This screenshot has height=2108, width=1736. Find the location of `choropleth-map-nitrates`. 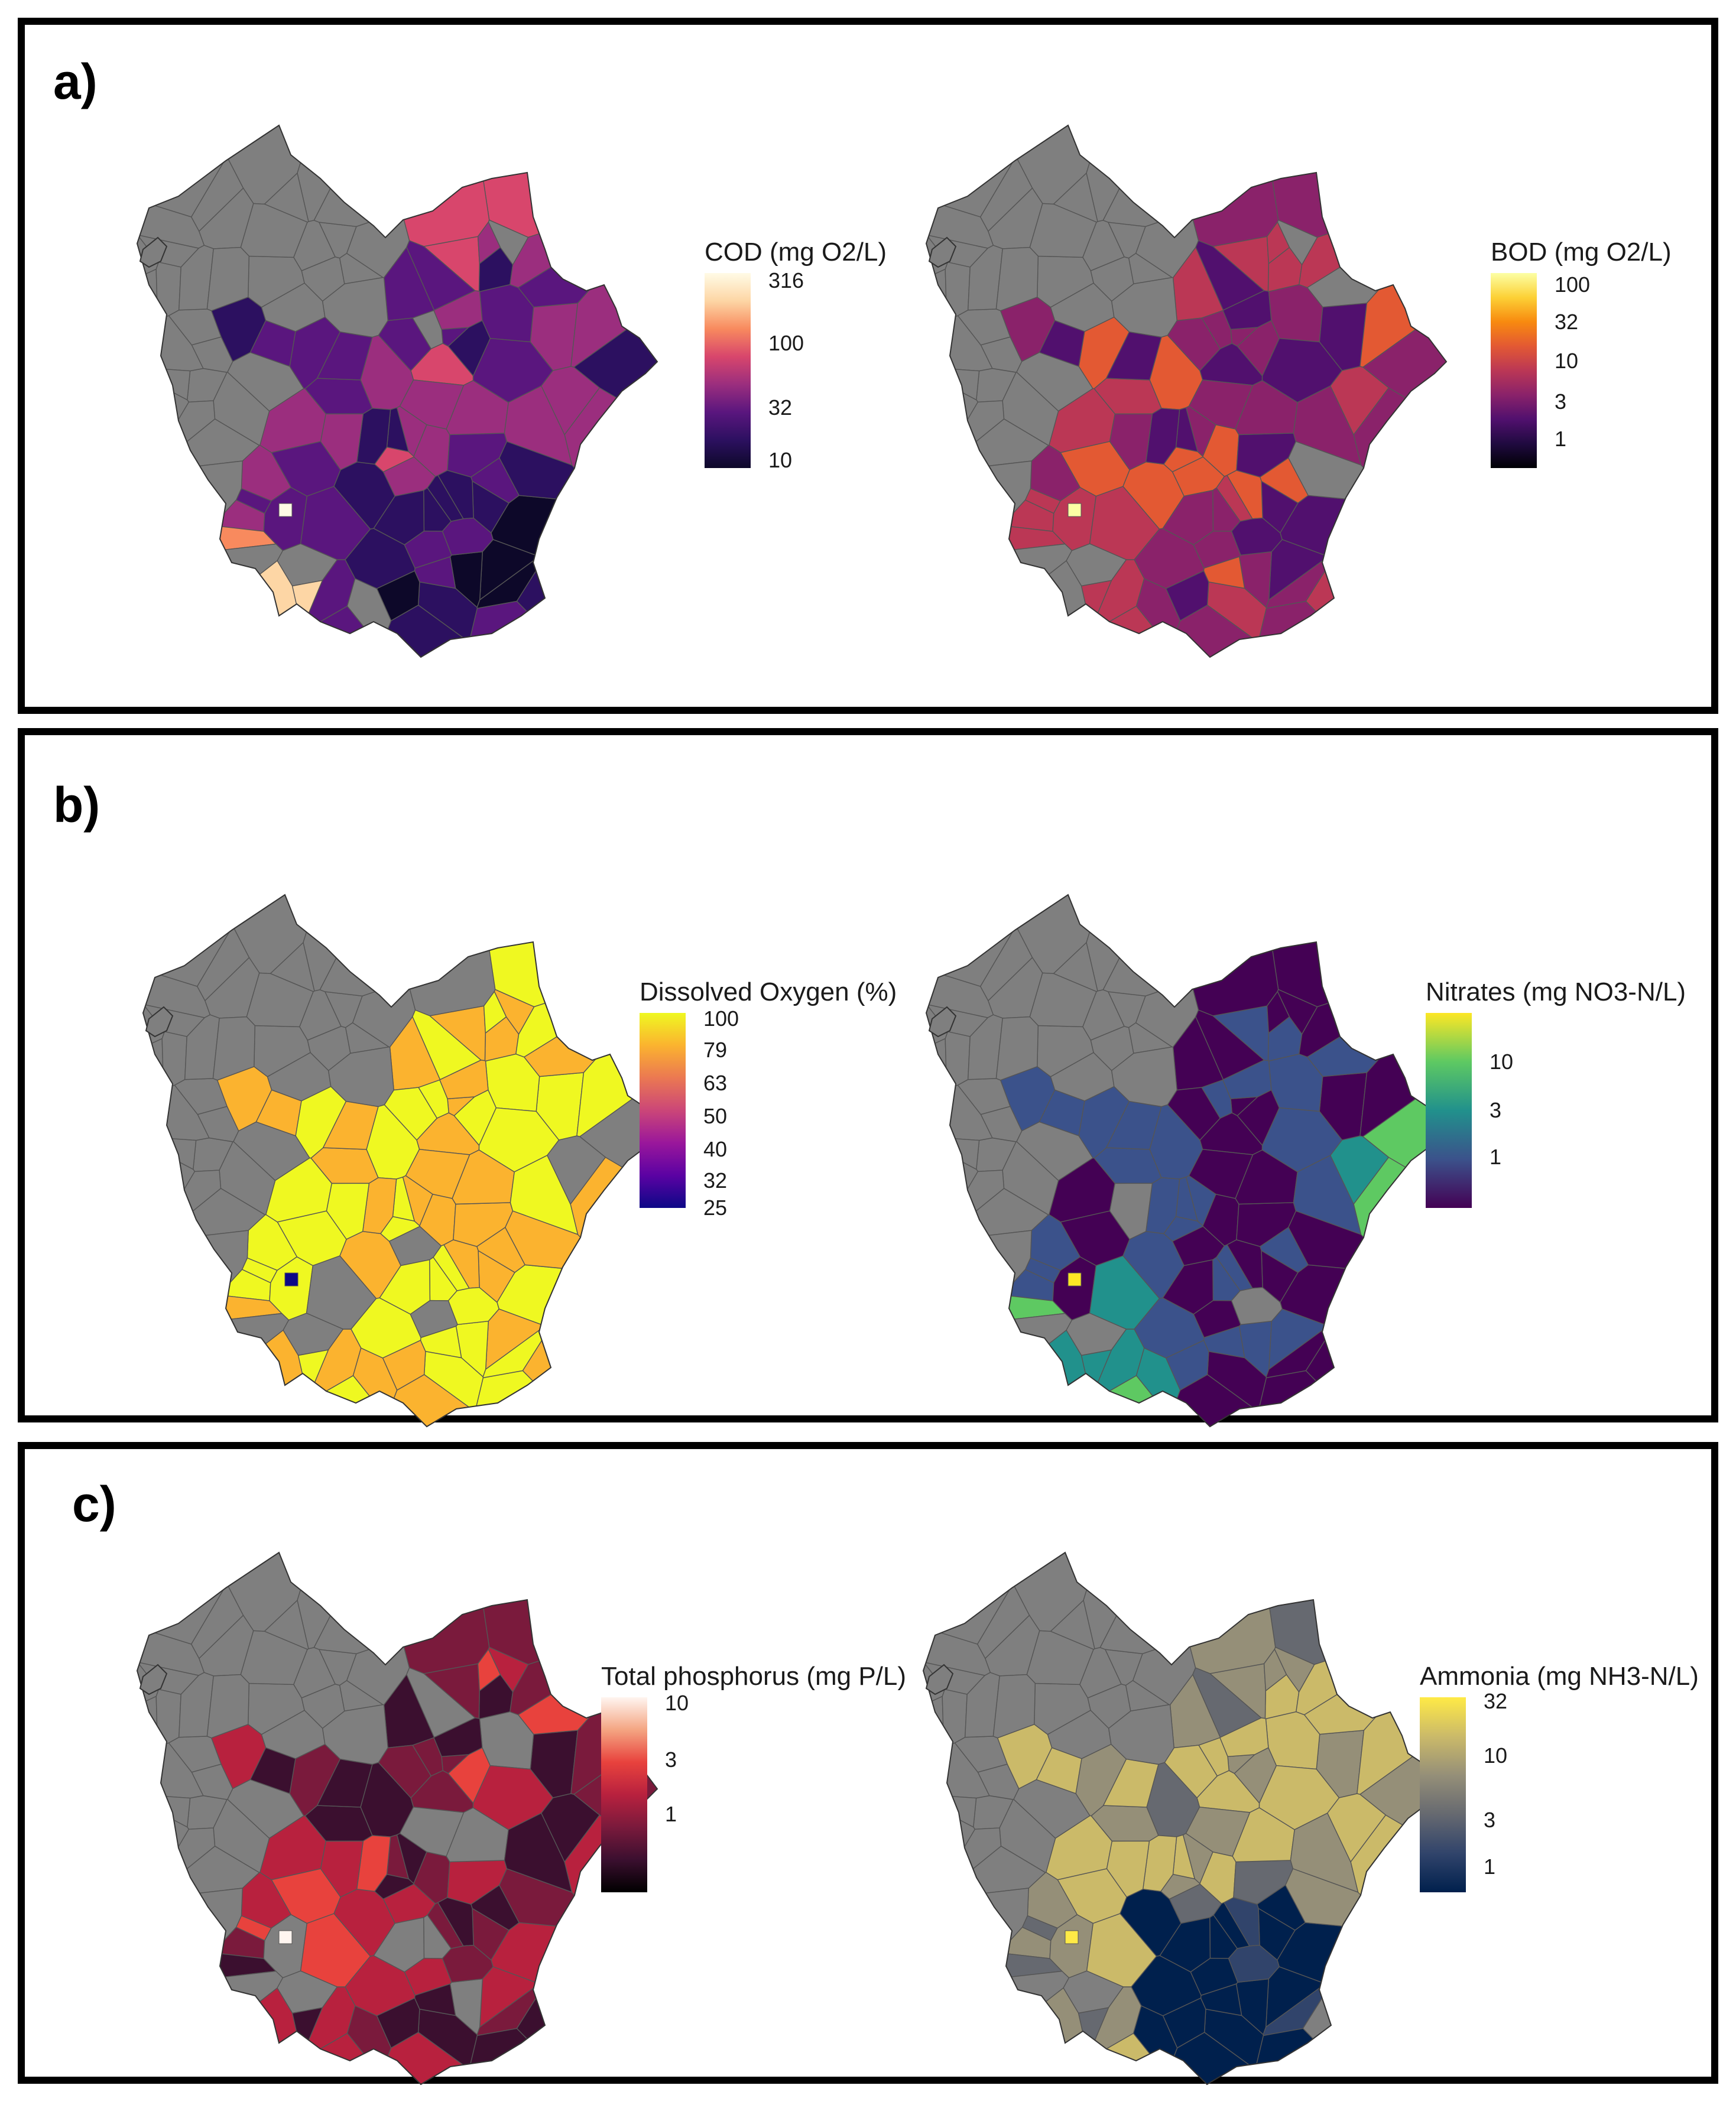

choropleth-map-nitrates is located at coordinates (1186, 1155).